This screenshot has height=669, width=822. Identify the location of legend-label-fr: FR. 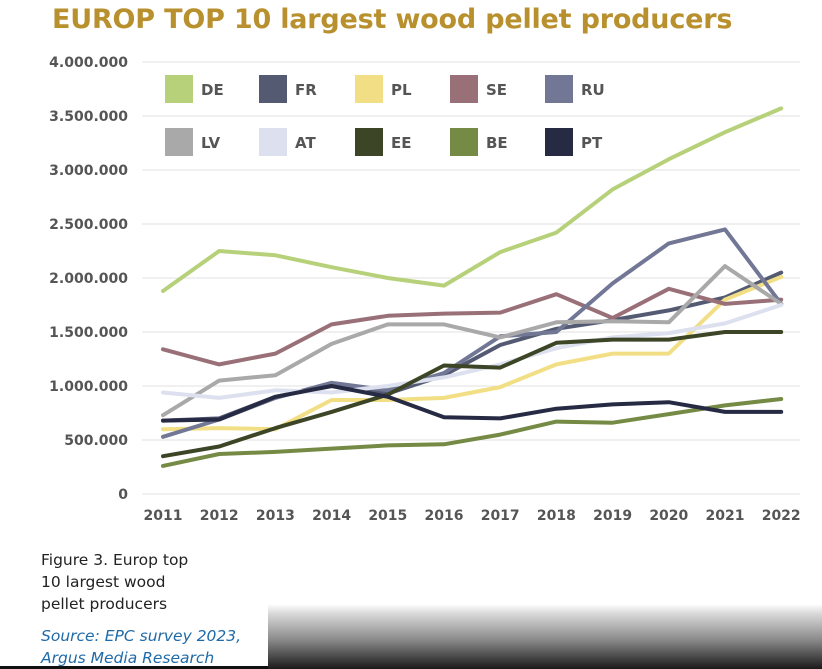
(306, 90).